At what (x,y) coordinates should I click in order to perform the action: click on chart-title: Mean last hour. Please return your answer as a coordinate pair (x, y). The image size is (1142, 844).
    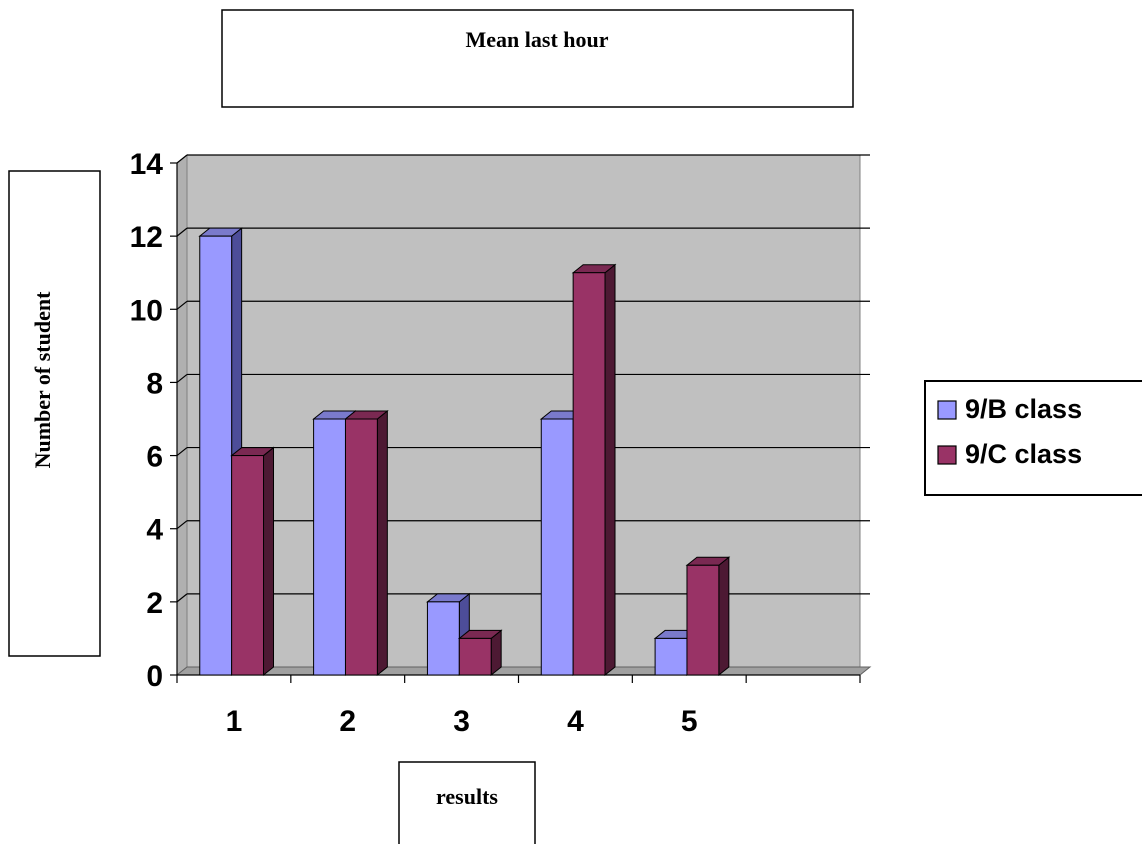
    Looking at the image, I should click on (537, 39).